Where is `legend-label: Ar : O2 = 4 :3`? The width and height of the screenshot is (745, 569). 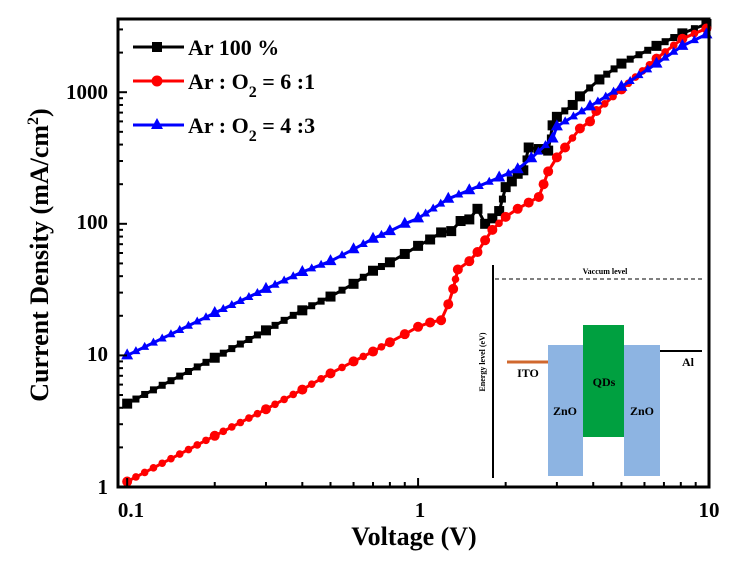 legend-label: Ar : O2 = 4 :3 is located at coordinates (251, 129).